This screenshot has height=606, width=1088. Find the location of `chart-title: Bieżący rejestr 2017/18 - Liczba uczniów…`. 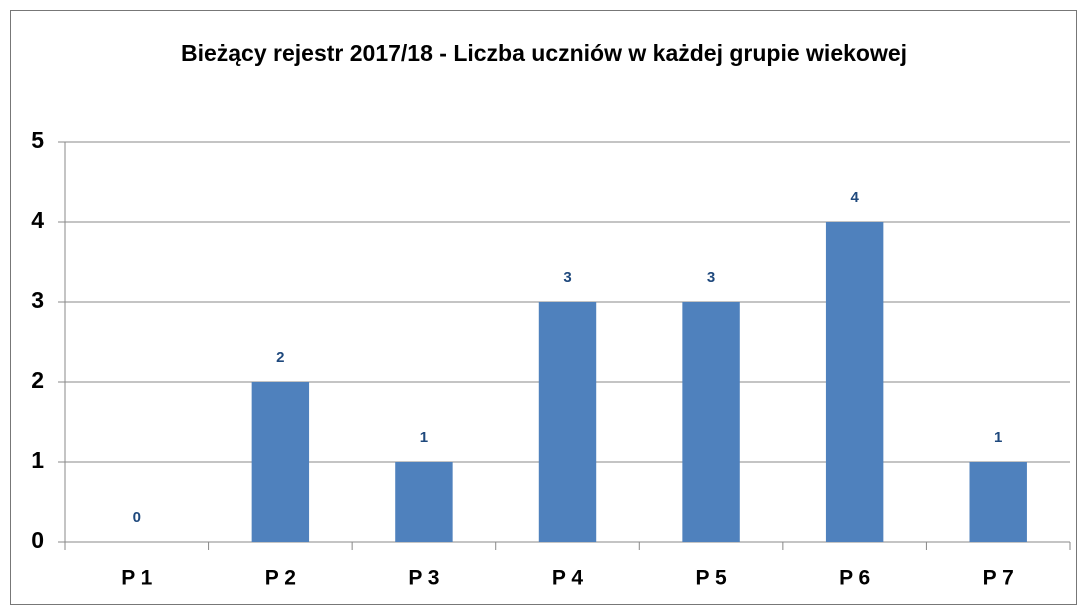

chart-title: Bieżący rejestr 2017/18 - Liczba uczniów… is located at coordinates (544, 53).